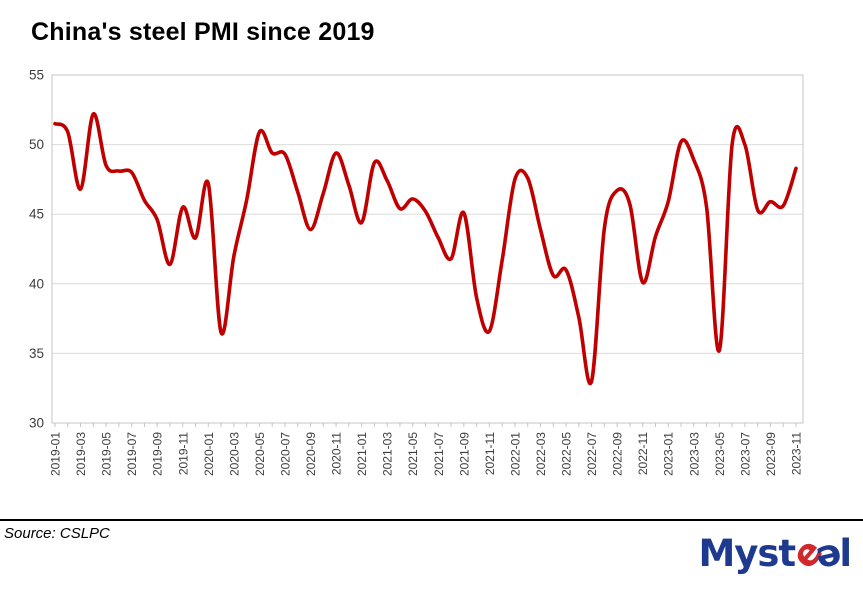 The image size is (863, 589). Describe the element at coordinates (431, 520) in the screenshot. I see `footer-divider` at that location.